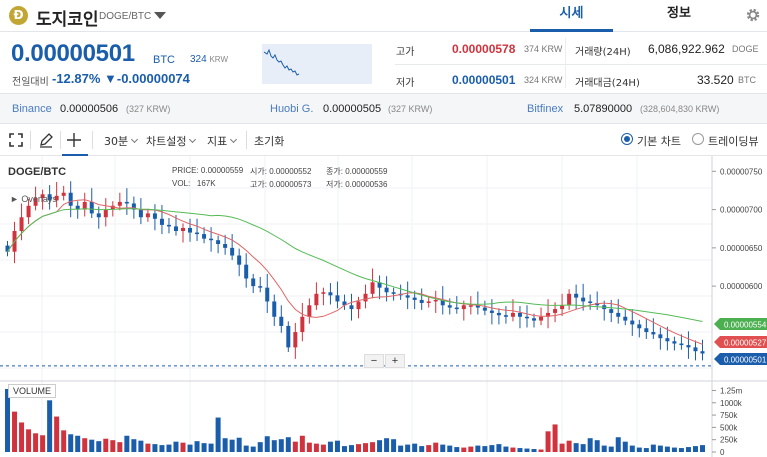 Image resolution: width=767 pixels, height=457 pixels. I want to click on volume-tick-label: 1.25m, so click(731, 390).